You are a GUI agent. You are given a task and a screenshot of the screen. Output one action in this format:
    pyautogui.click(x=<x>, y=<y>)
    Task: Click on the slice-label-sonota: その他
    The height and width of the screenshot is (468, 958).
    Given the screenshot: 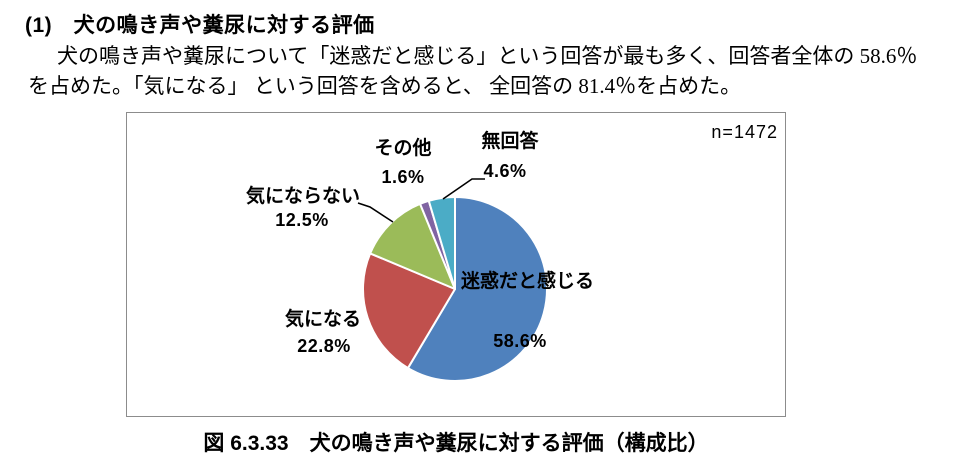 What is the action you would take?
    pyautogui.click(x=403, y=148)
    